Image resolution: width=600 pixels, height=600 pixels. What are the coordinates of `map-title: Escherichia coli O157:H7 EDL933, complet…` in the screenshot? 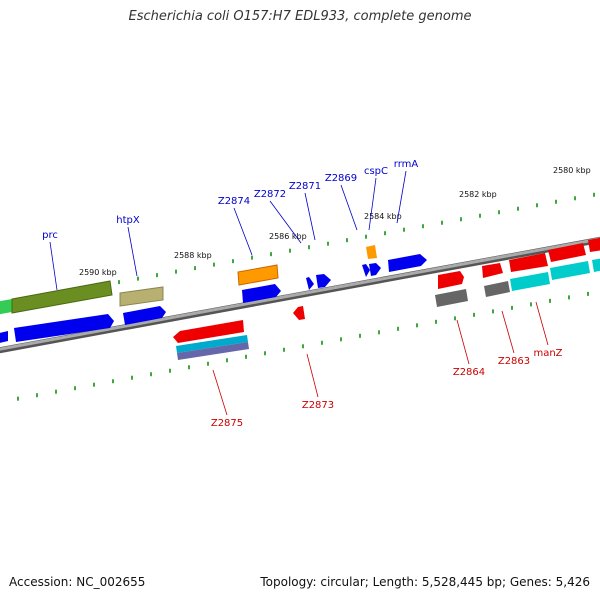 It's located at (300, 16).